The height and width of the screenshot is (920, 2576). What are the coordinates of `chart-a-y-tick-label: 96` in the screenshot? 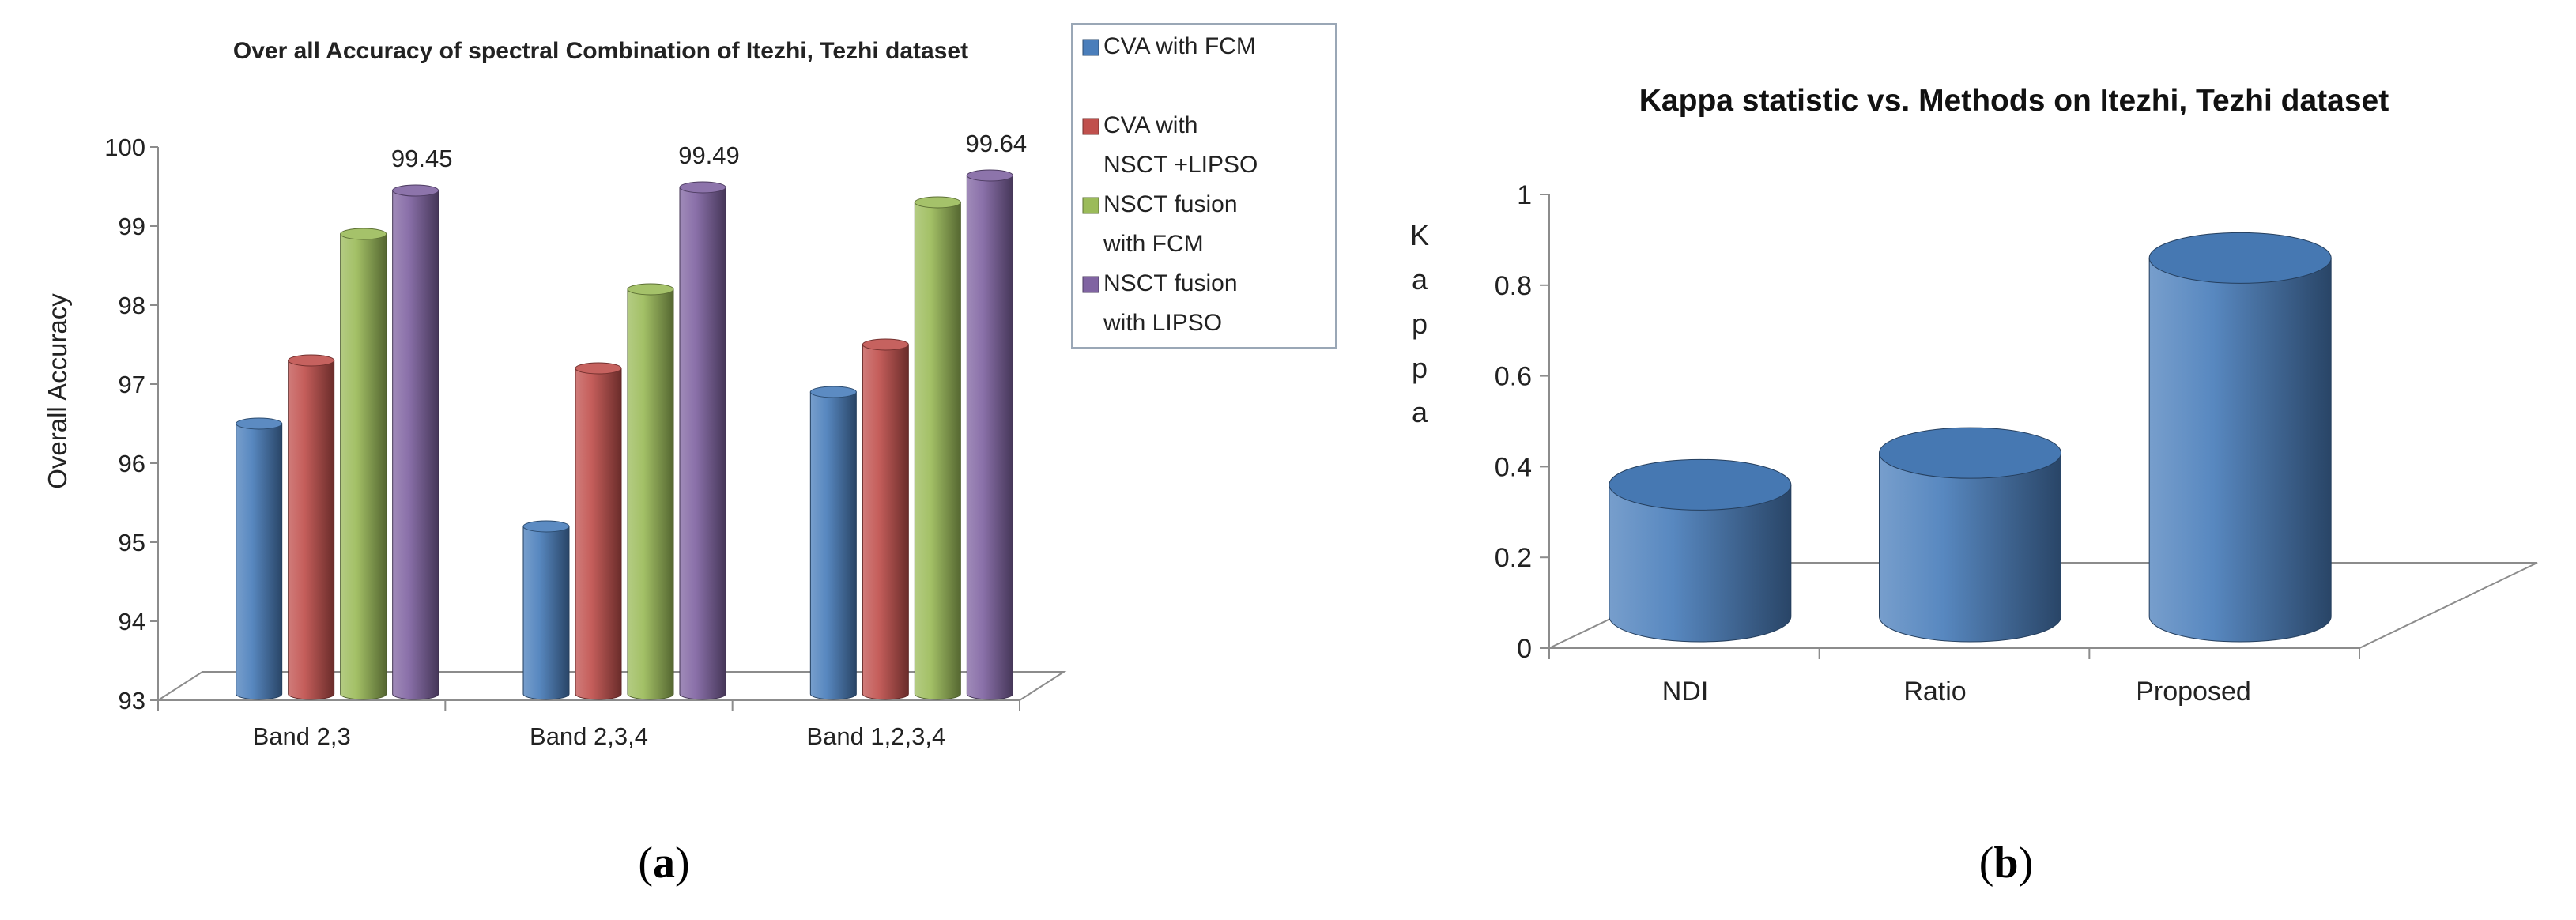 It's located at (132, 463).